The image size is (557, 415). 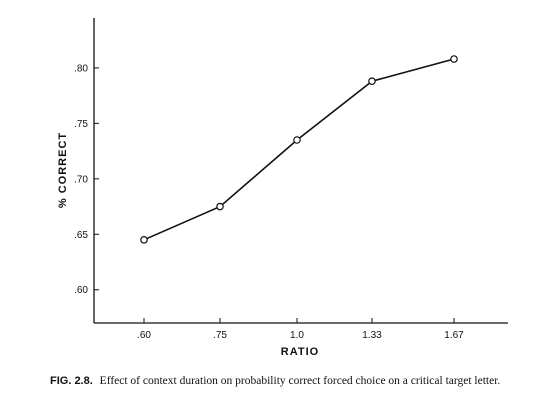 What do you see at coordinates (454, 335) in the screenshot?
I see `x-tick-label: 1.67` at bounding box center [454, 335].